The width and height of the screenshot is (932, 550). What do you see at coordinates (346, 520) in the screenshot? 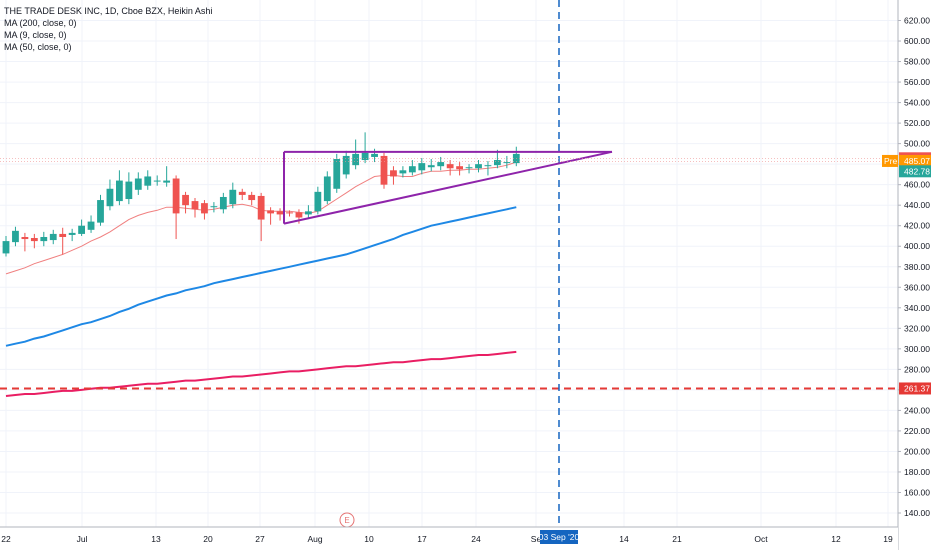
I see `earnings-label: E` at bounding box center [346, 520].